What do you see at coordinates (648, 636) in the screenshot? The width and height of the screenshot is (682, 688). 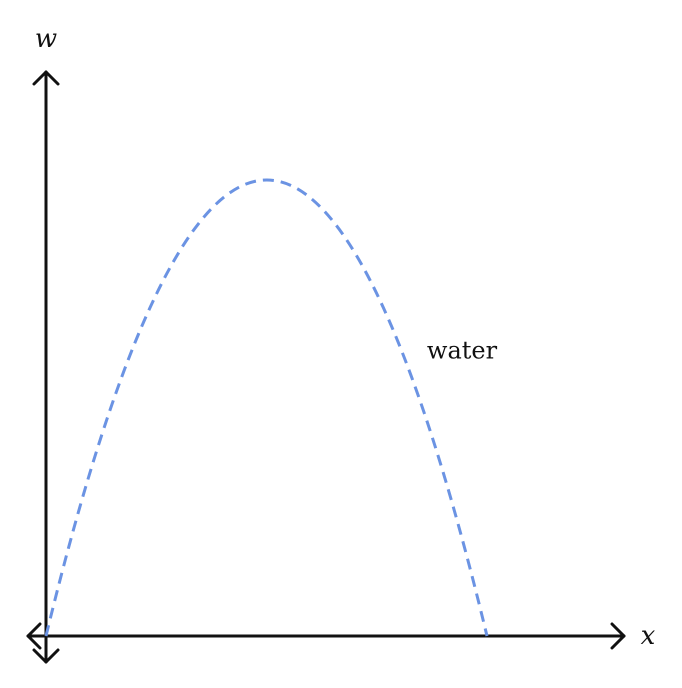 I see `horizontal-axis-label: x` at bounding box center [648, 636].